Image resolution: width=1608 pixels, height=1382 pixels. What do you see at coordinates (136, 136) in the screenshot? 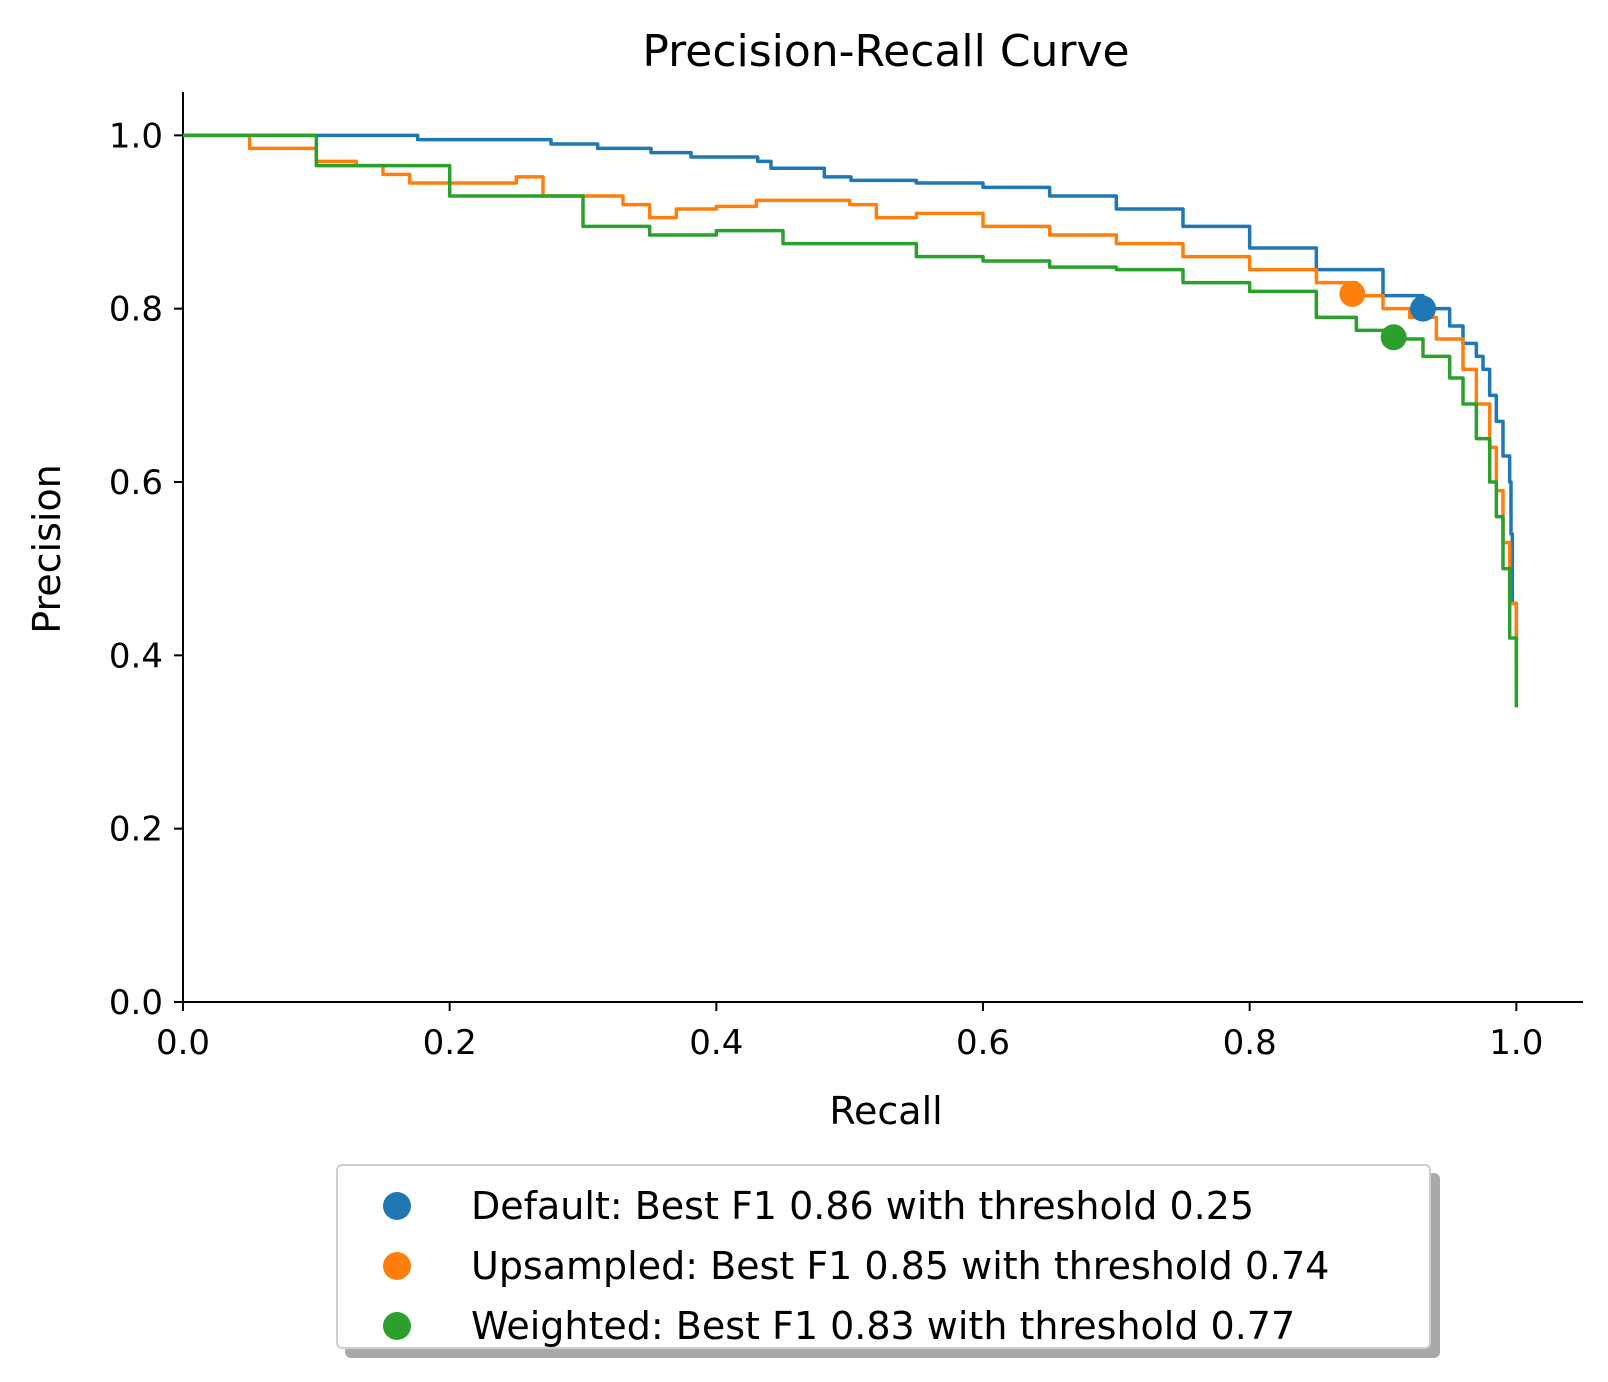
I see `y-tick-label: 1.0` at bounding box center [136, 136].